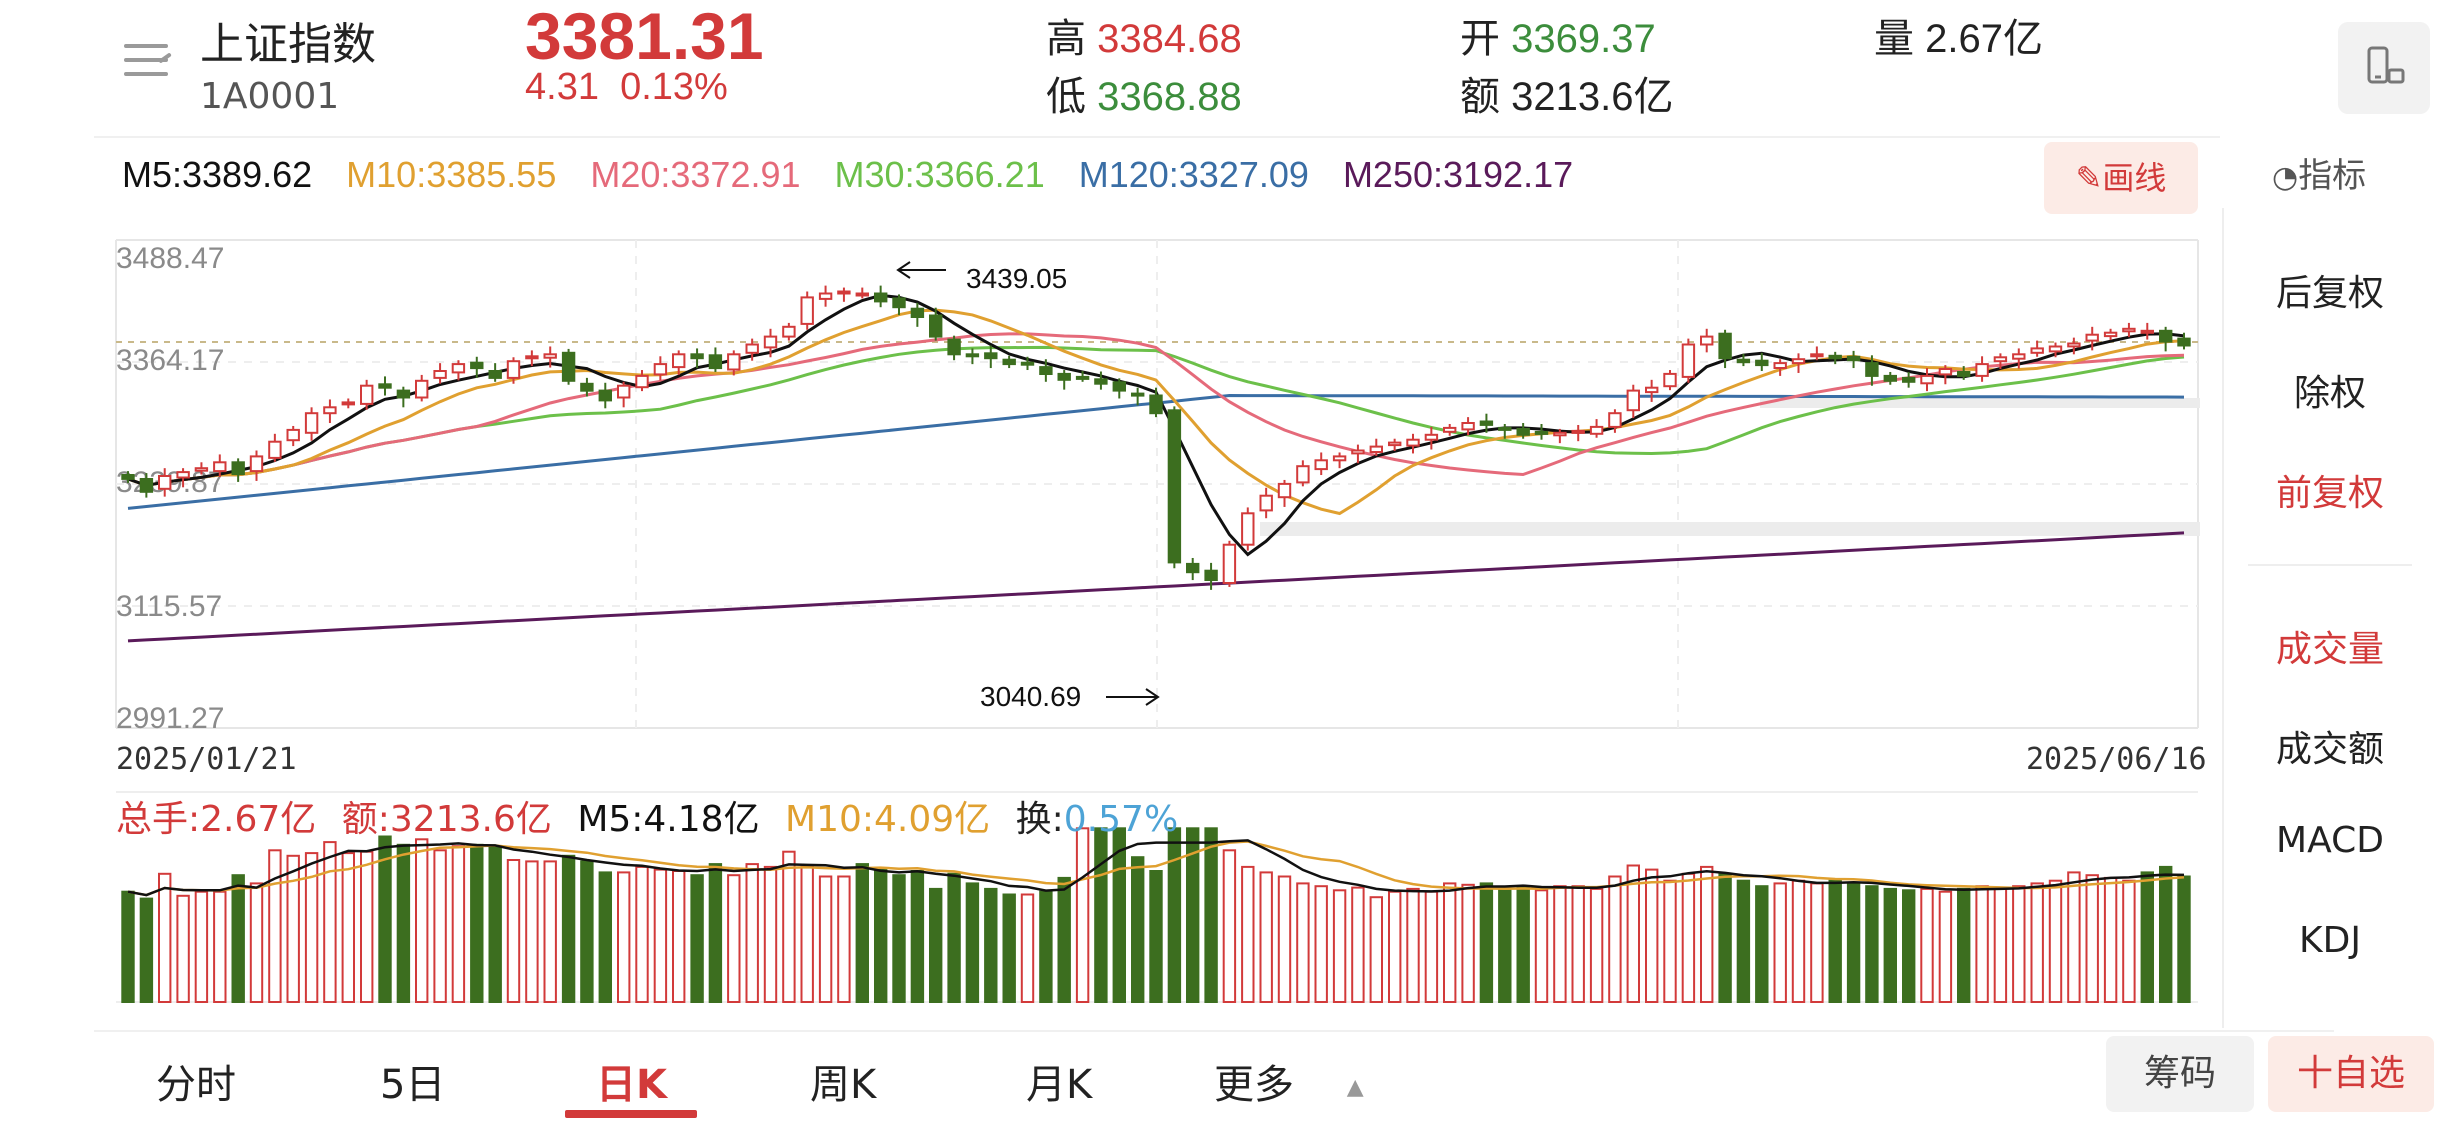 Image resolution: width=2442 pixels, height=1122 pixels. Describe the element at coordinates (1583, 39) in the screenshot. I see `open-value: 3369.37` at that location.